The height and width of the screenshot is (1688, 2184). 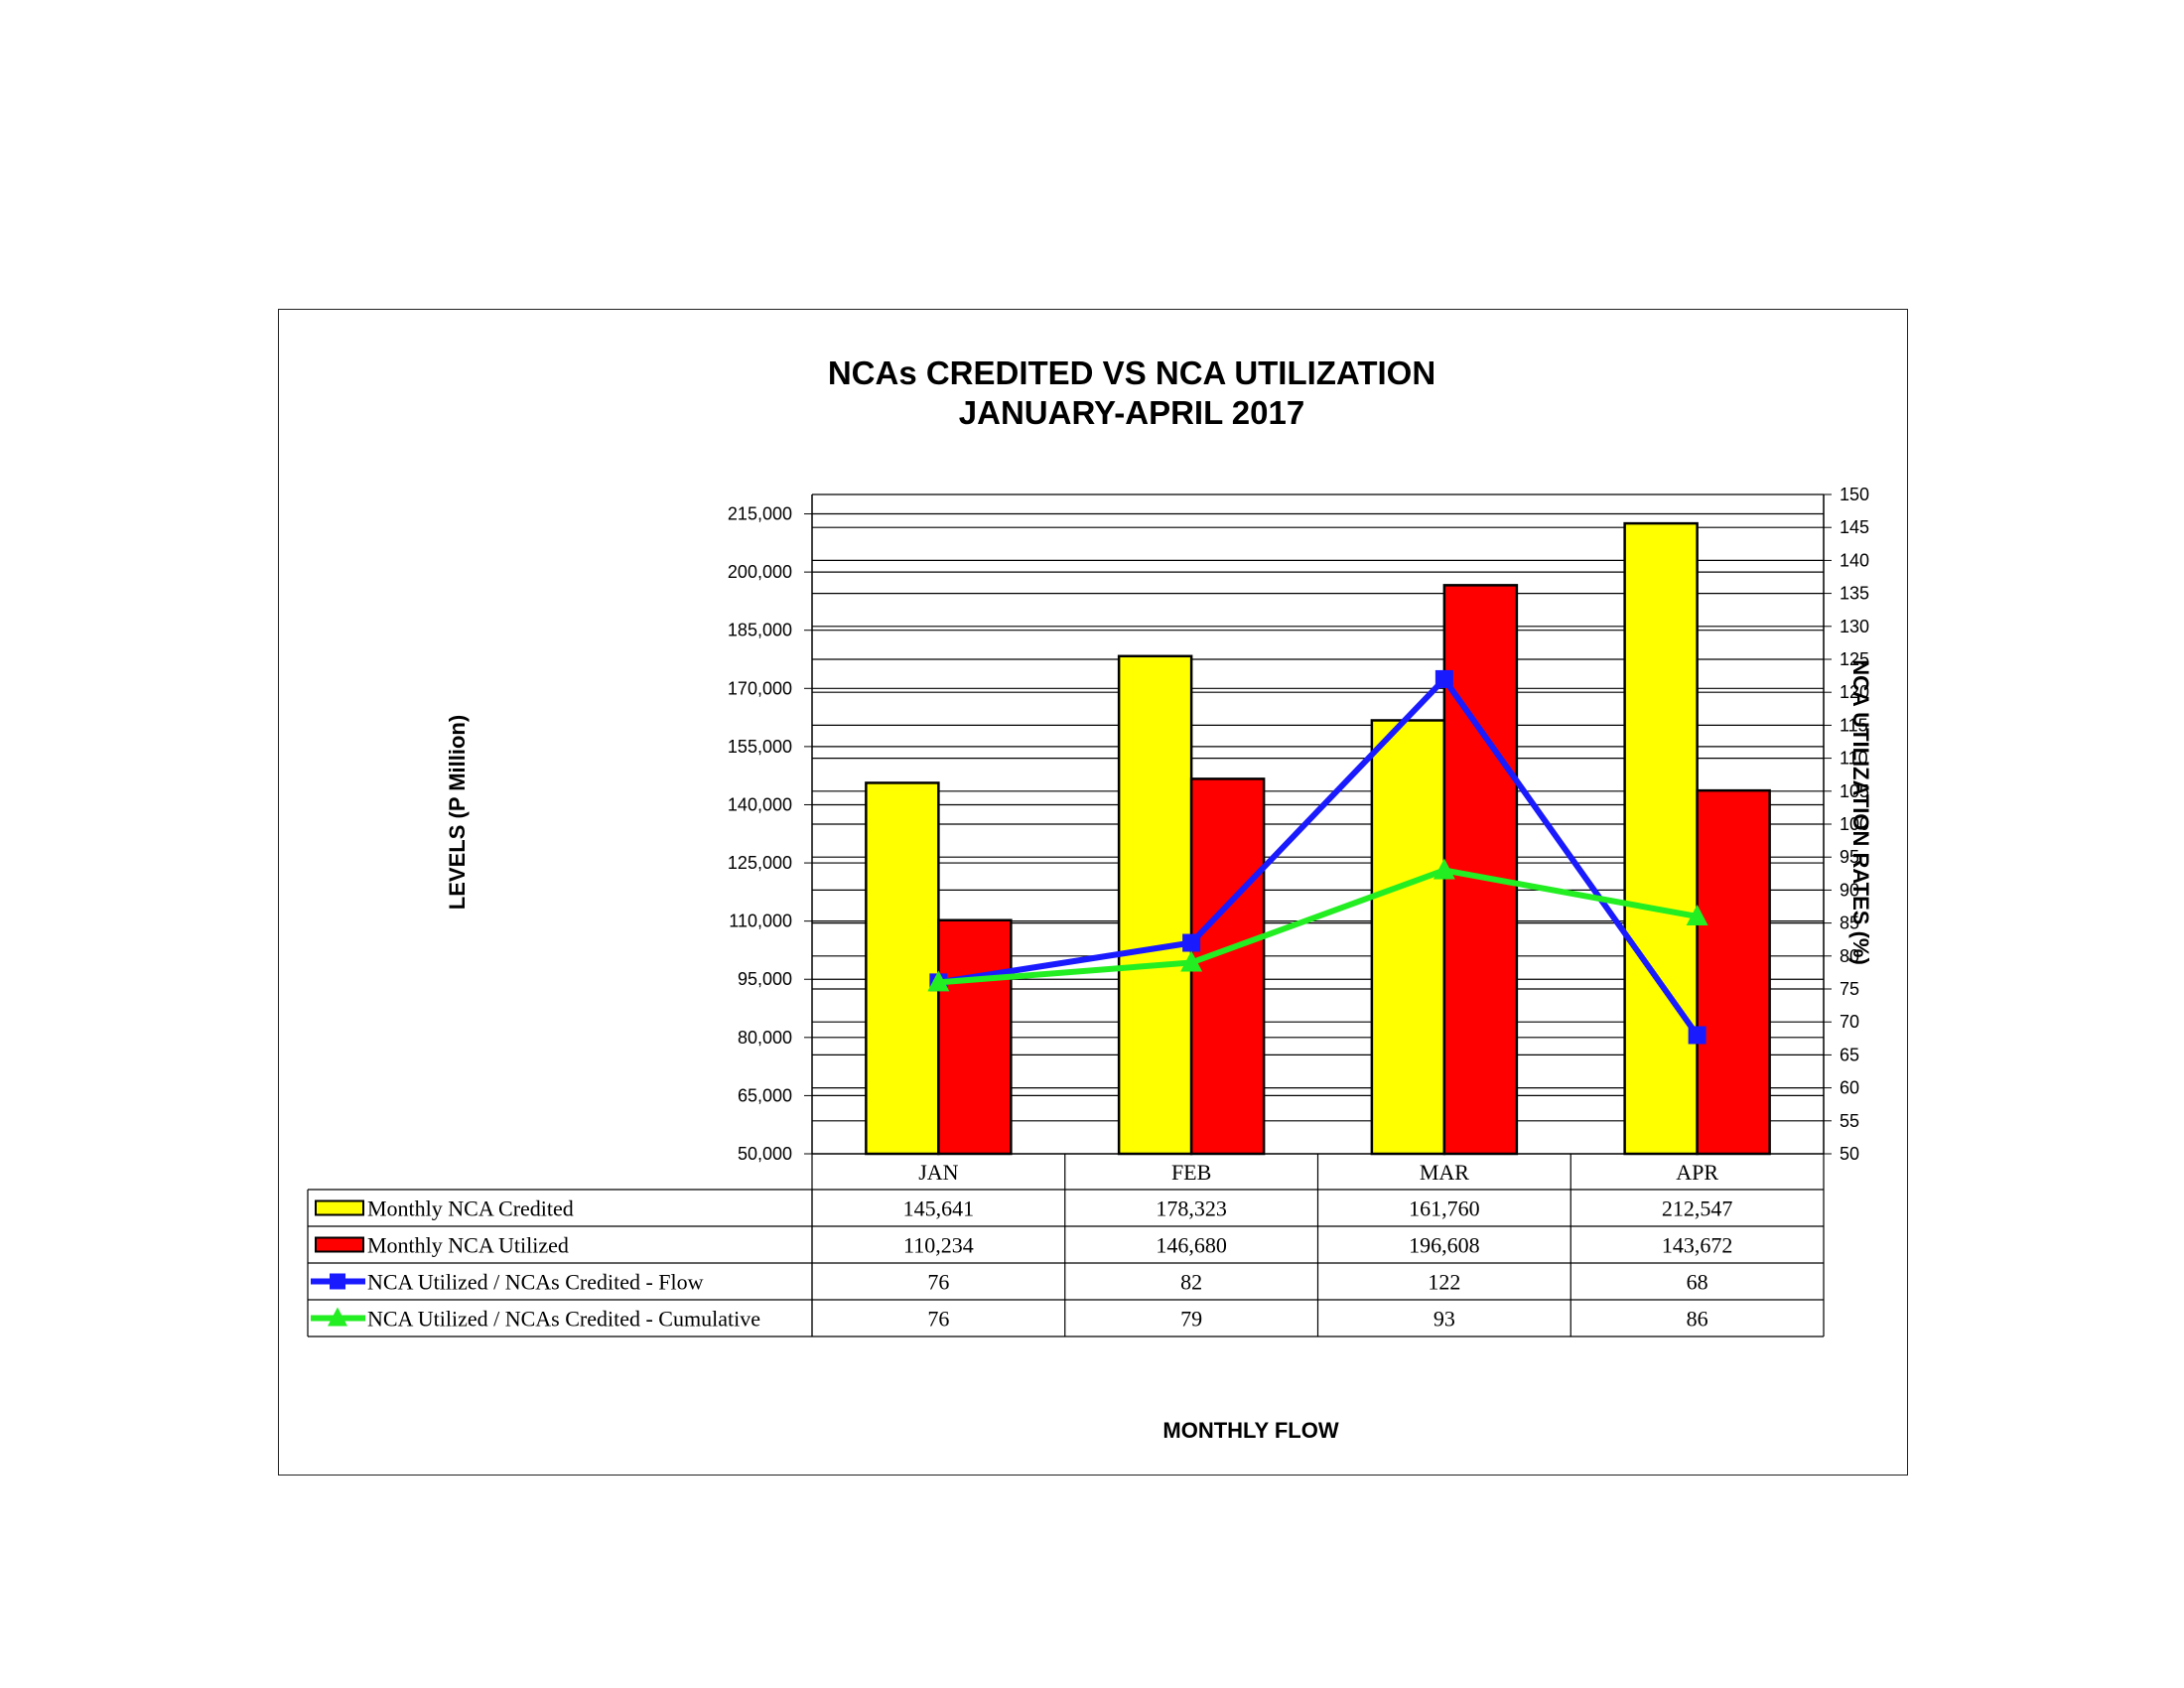 What do you see at coordinates (765, 1038) in the screenshot?
I see `y-tick-label: 80,000` at bounding box center [765, 1038].